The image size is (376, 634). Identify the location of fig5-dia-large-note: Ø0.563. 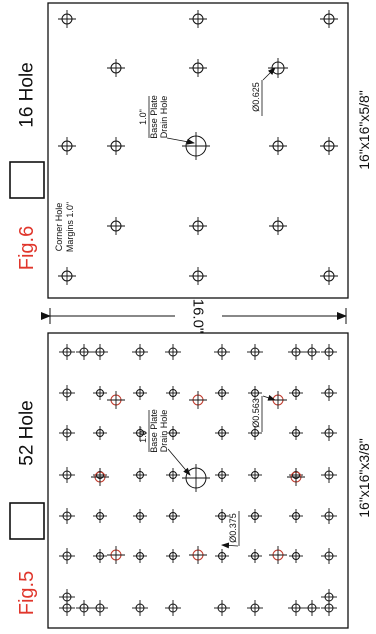
(263, 413).